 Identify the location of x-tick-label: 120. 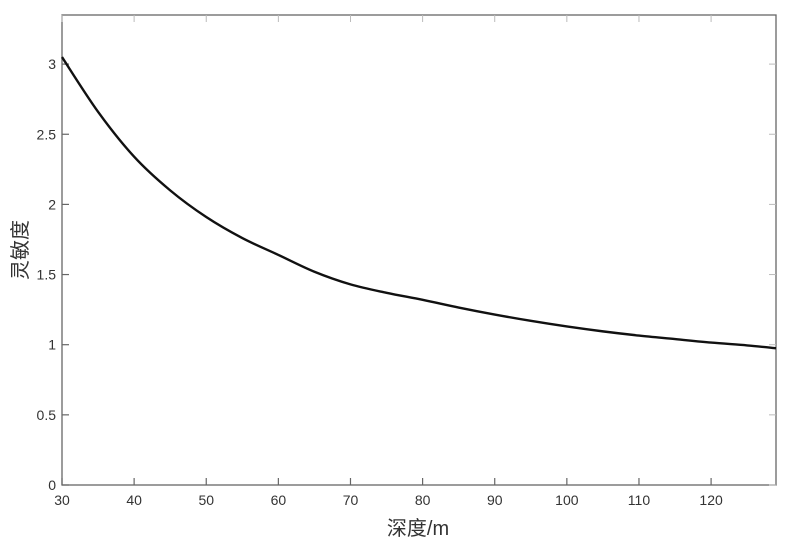
(711, 500).